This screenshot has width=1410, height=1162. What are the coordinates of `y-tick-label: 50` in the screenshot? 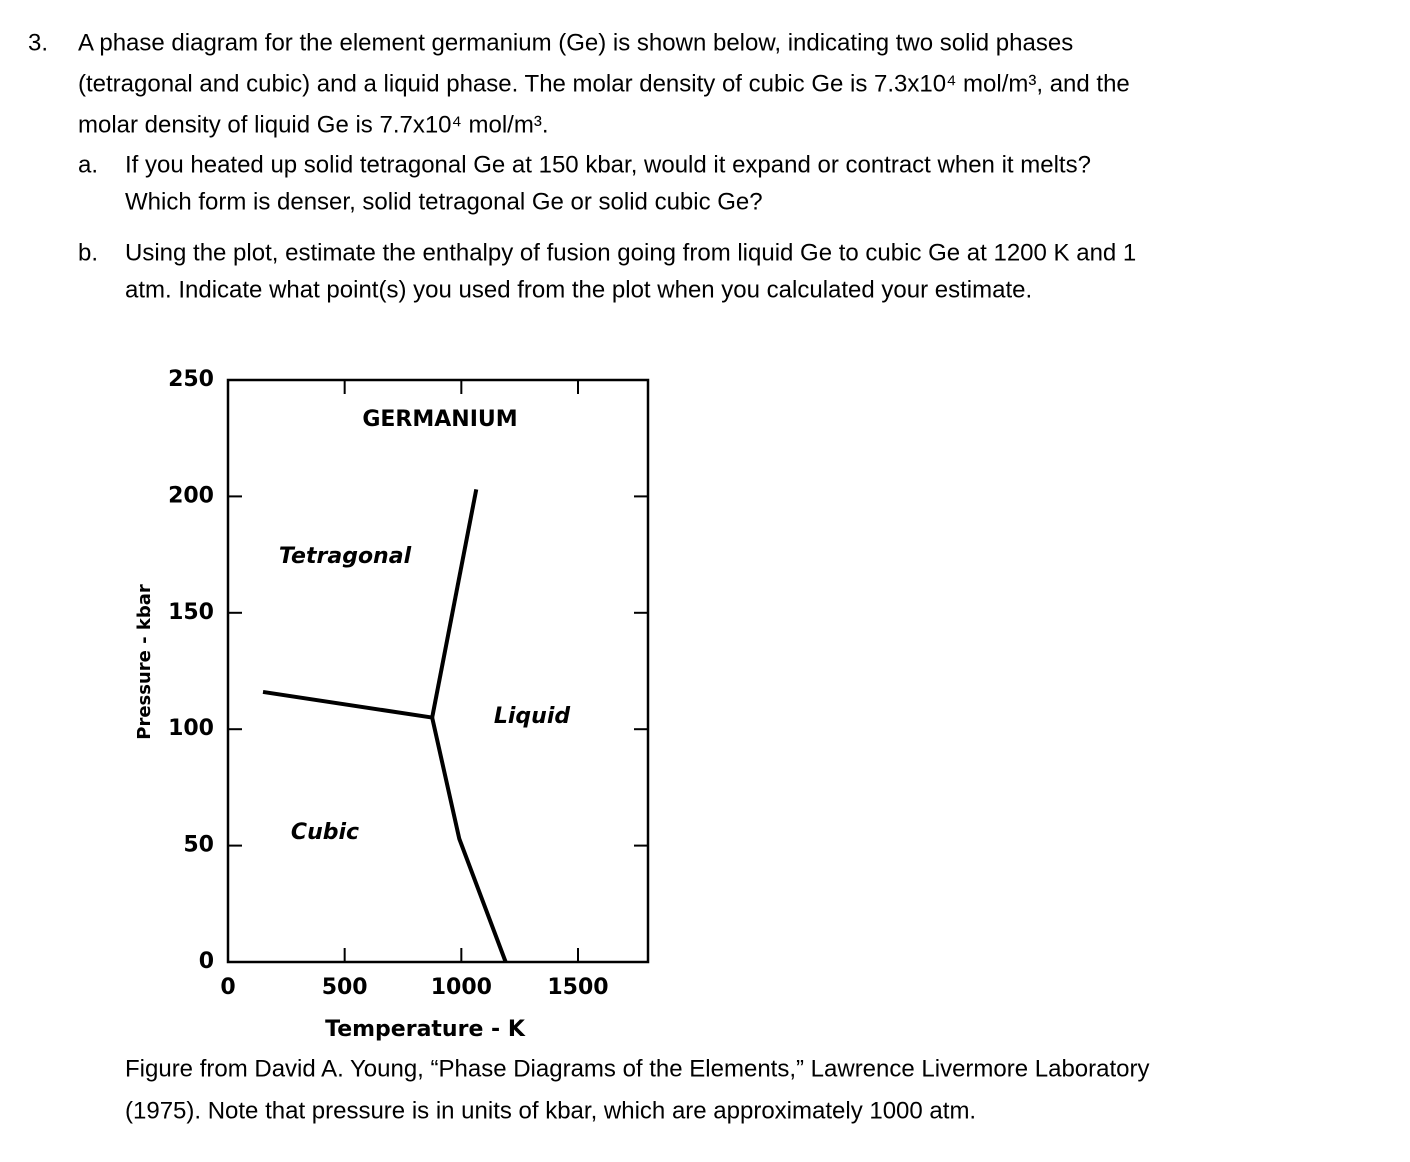 It's located at (198, 845).